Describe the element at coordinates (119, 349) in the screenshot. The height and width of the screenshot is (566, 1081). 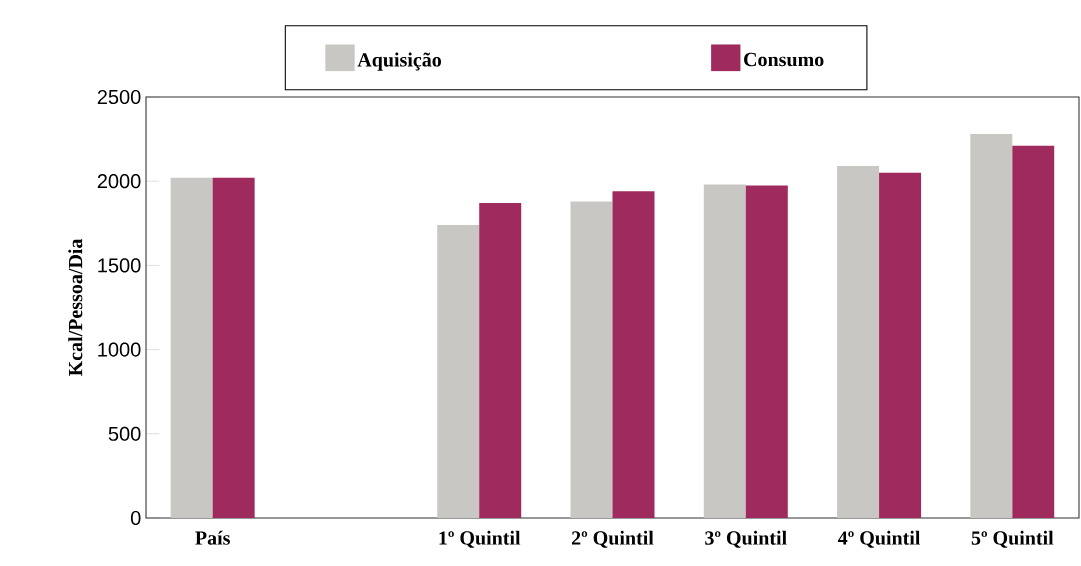
I see `y-tick-label: 1000` at that location.